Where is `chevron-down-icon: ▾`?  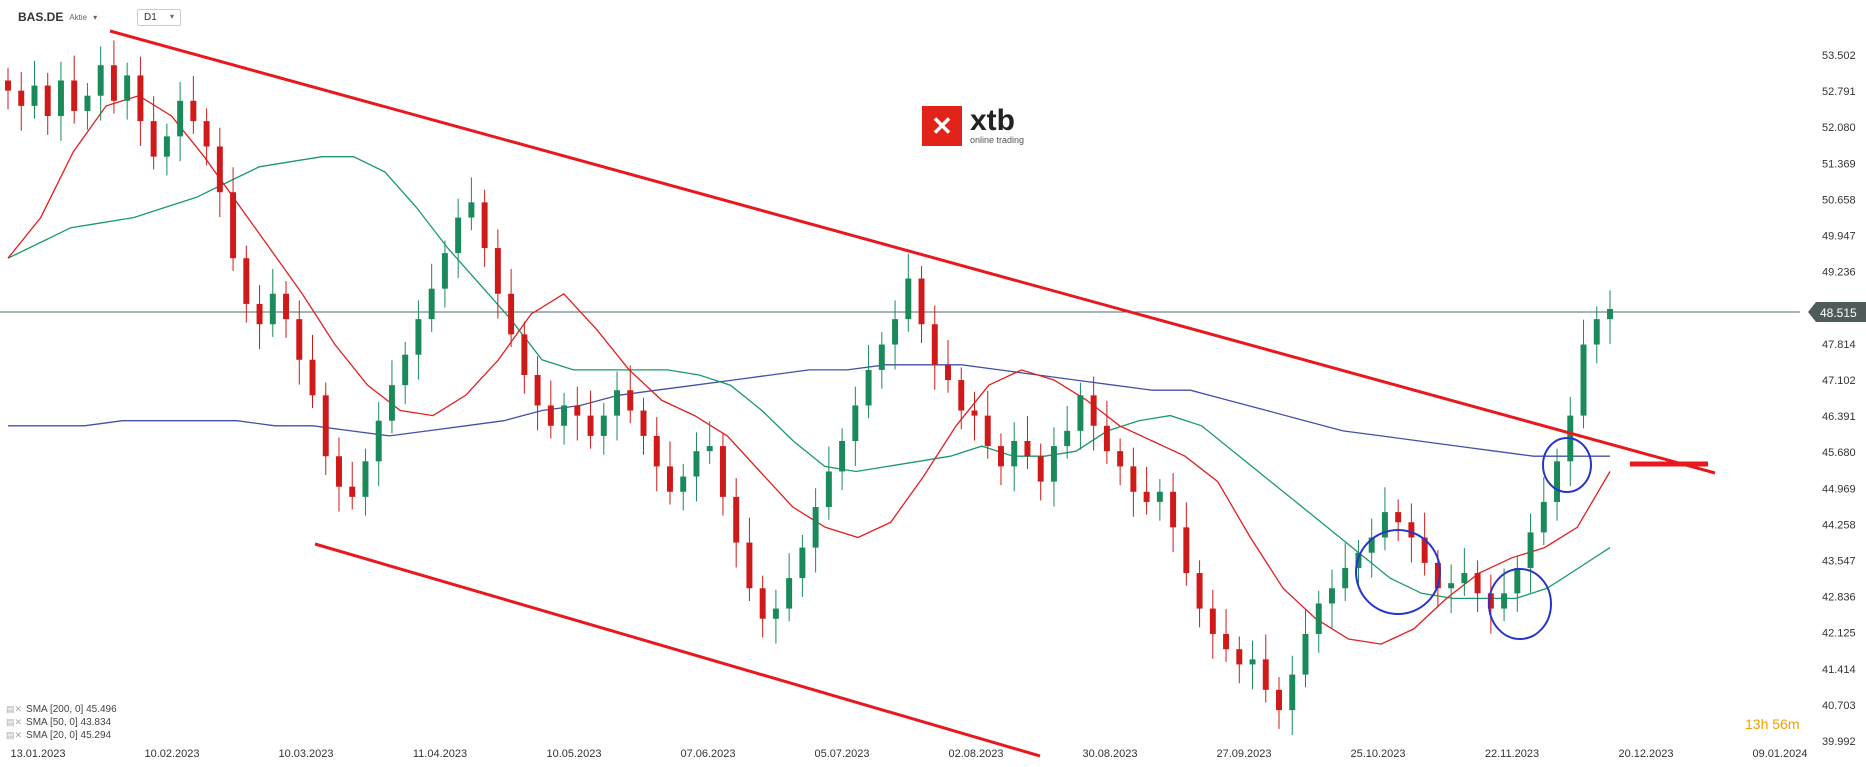 chevron-down-icon: ▾ is located at coordinates (95, 17).